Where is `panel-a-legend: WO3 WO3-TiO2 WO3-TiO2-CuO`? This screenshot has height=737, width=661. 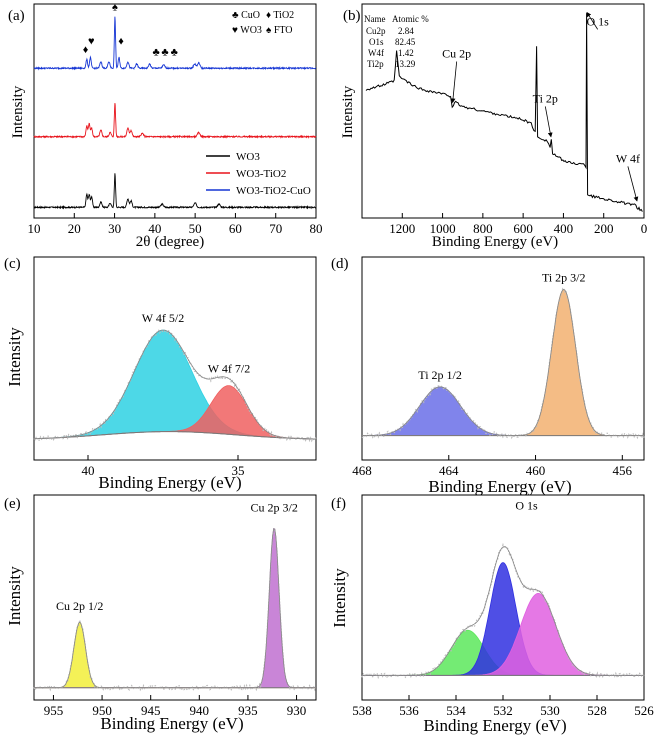
panel-a-legend: WO3 WO3-TiO2 WO3-TiO2-CuO is located at coordinates (258, 174).